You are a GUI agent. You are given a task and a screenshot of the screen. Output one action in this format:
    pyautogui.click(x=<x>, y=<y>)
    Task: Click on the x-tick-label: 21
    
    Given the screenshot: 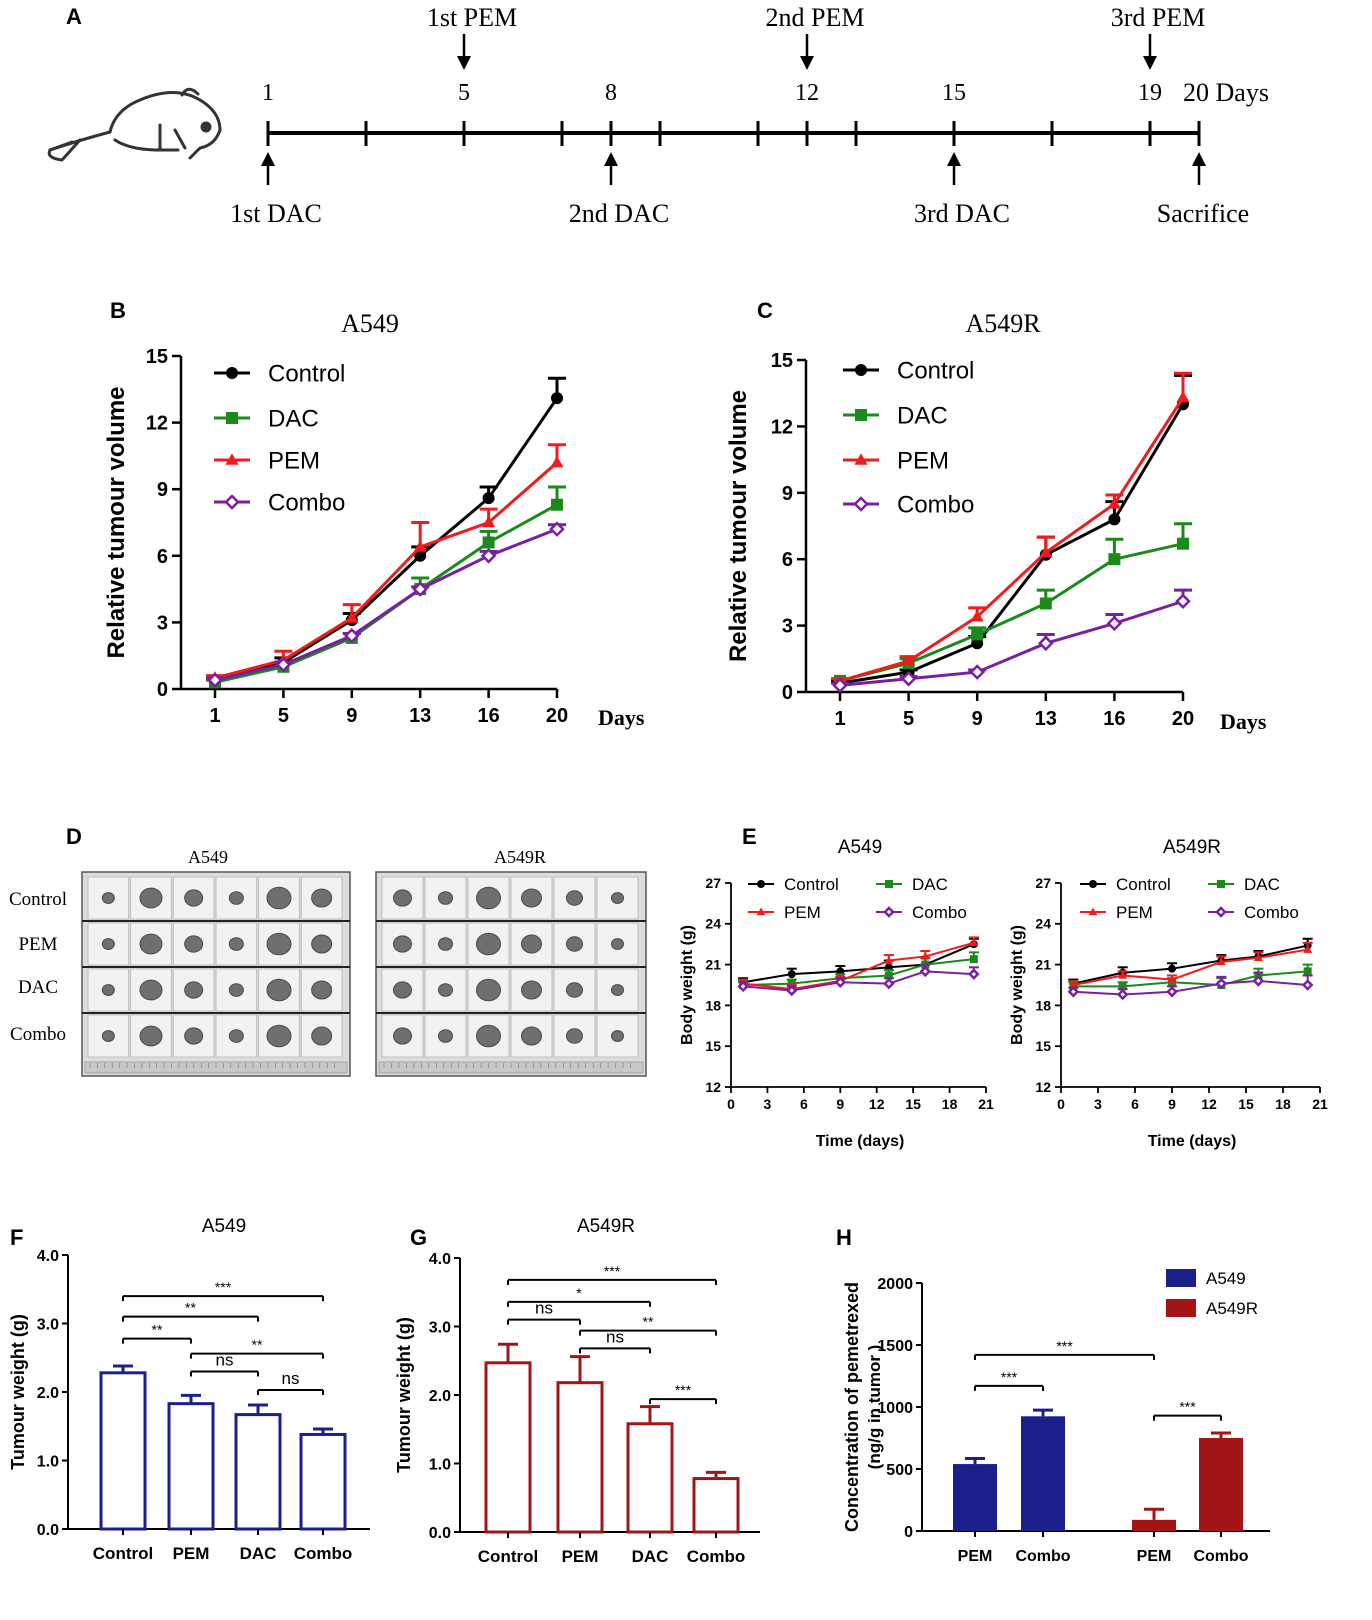 What is the action you would take?
    pyautogui.click(x=1320, y=1104)
    